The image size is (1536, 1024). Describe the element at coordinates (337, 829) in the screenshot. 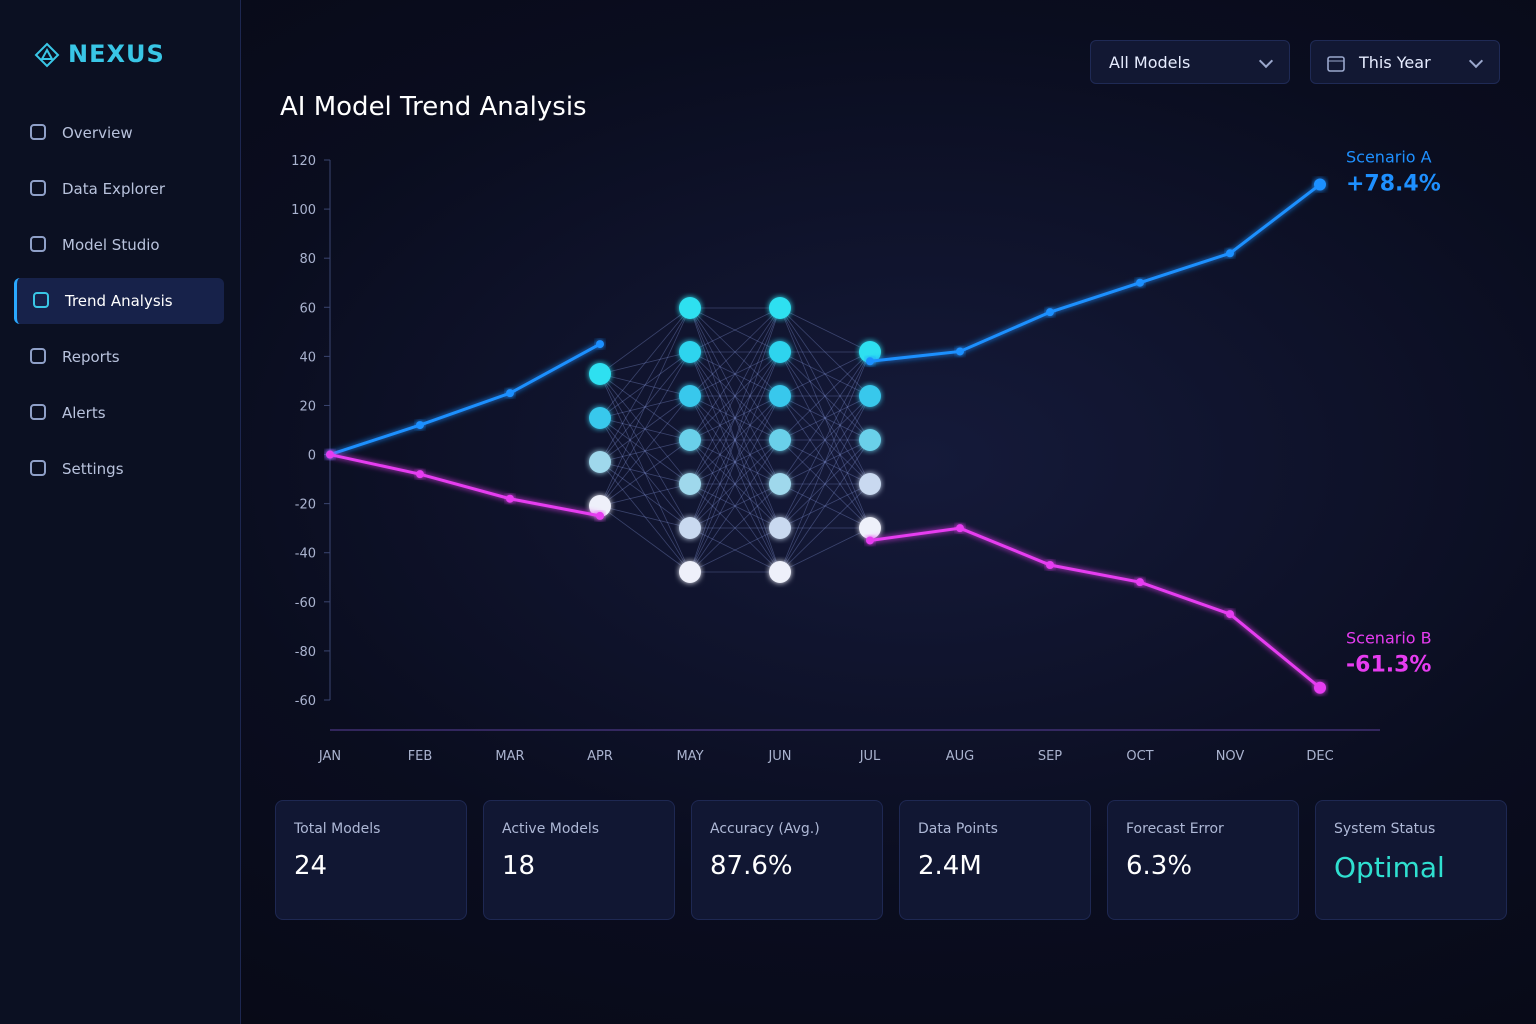

I see `stat-label: Total Models` at that location.